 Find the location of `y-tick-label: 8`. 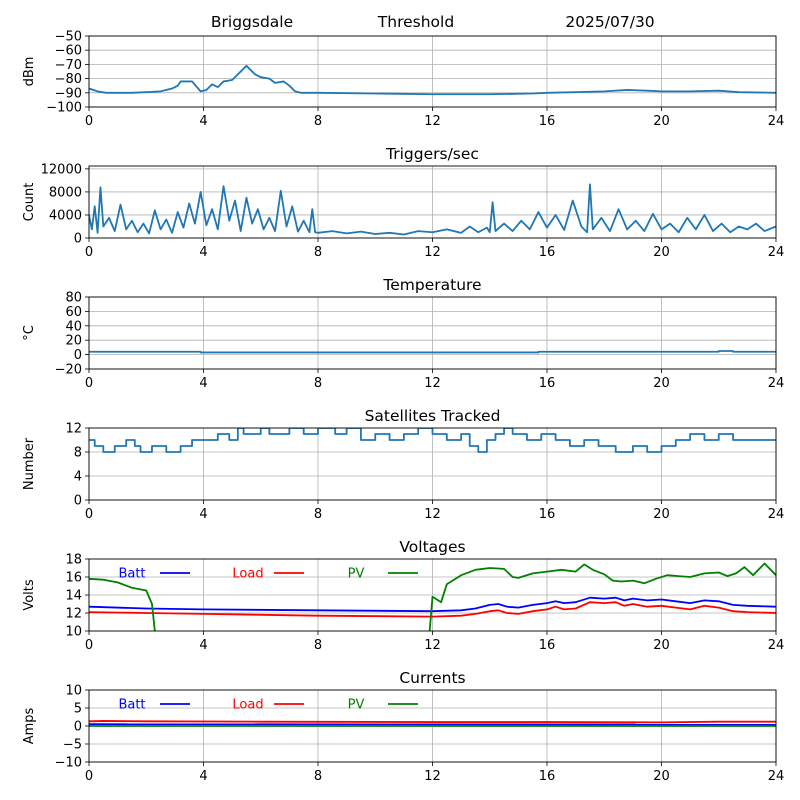

y-tick-label: 8 is located at coordinates (78, 453).